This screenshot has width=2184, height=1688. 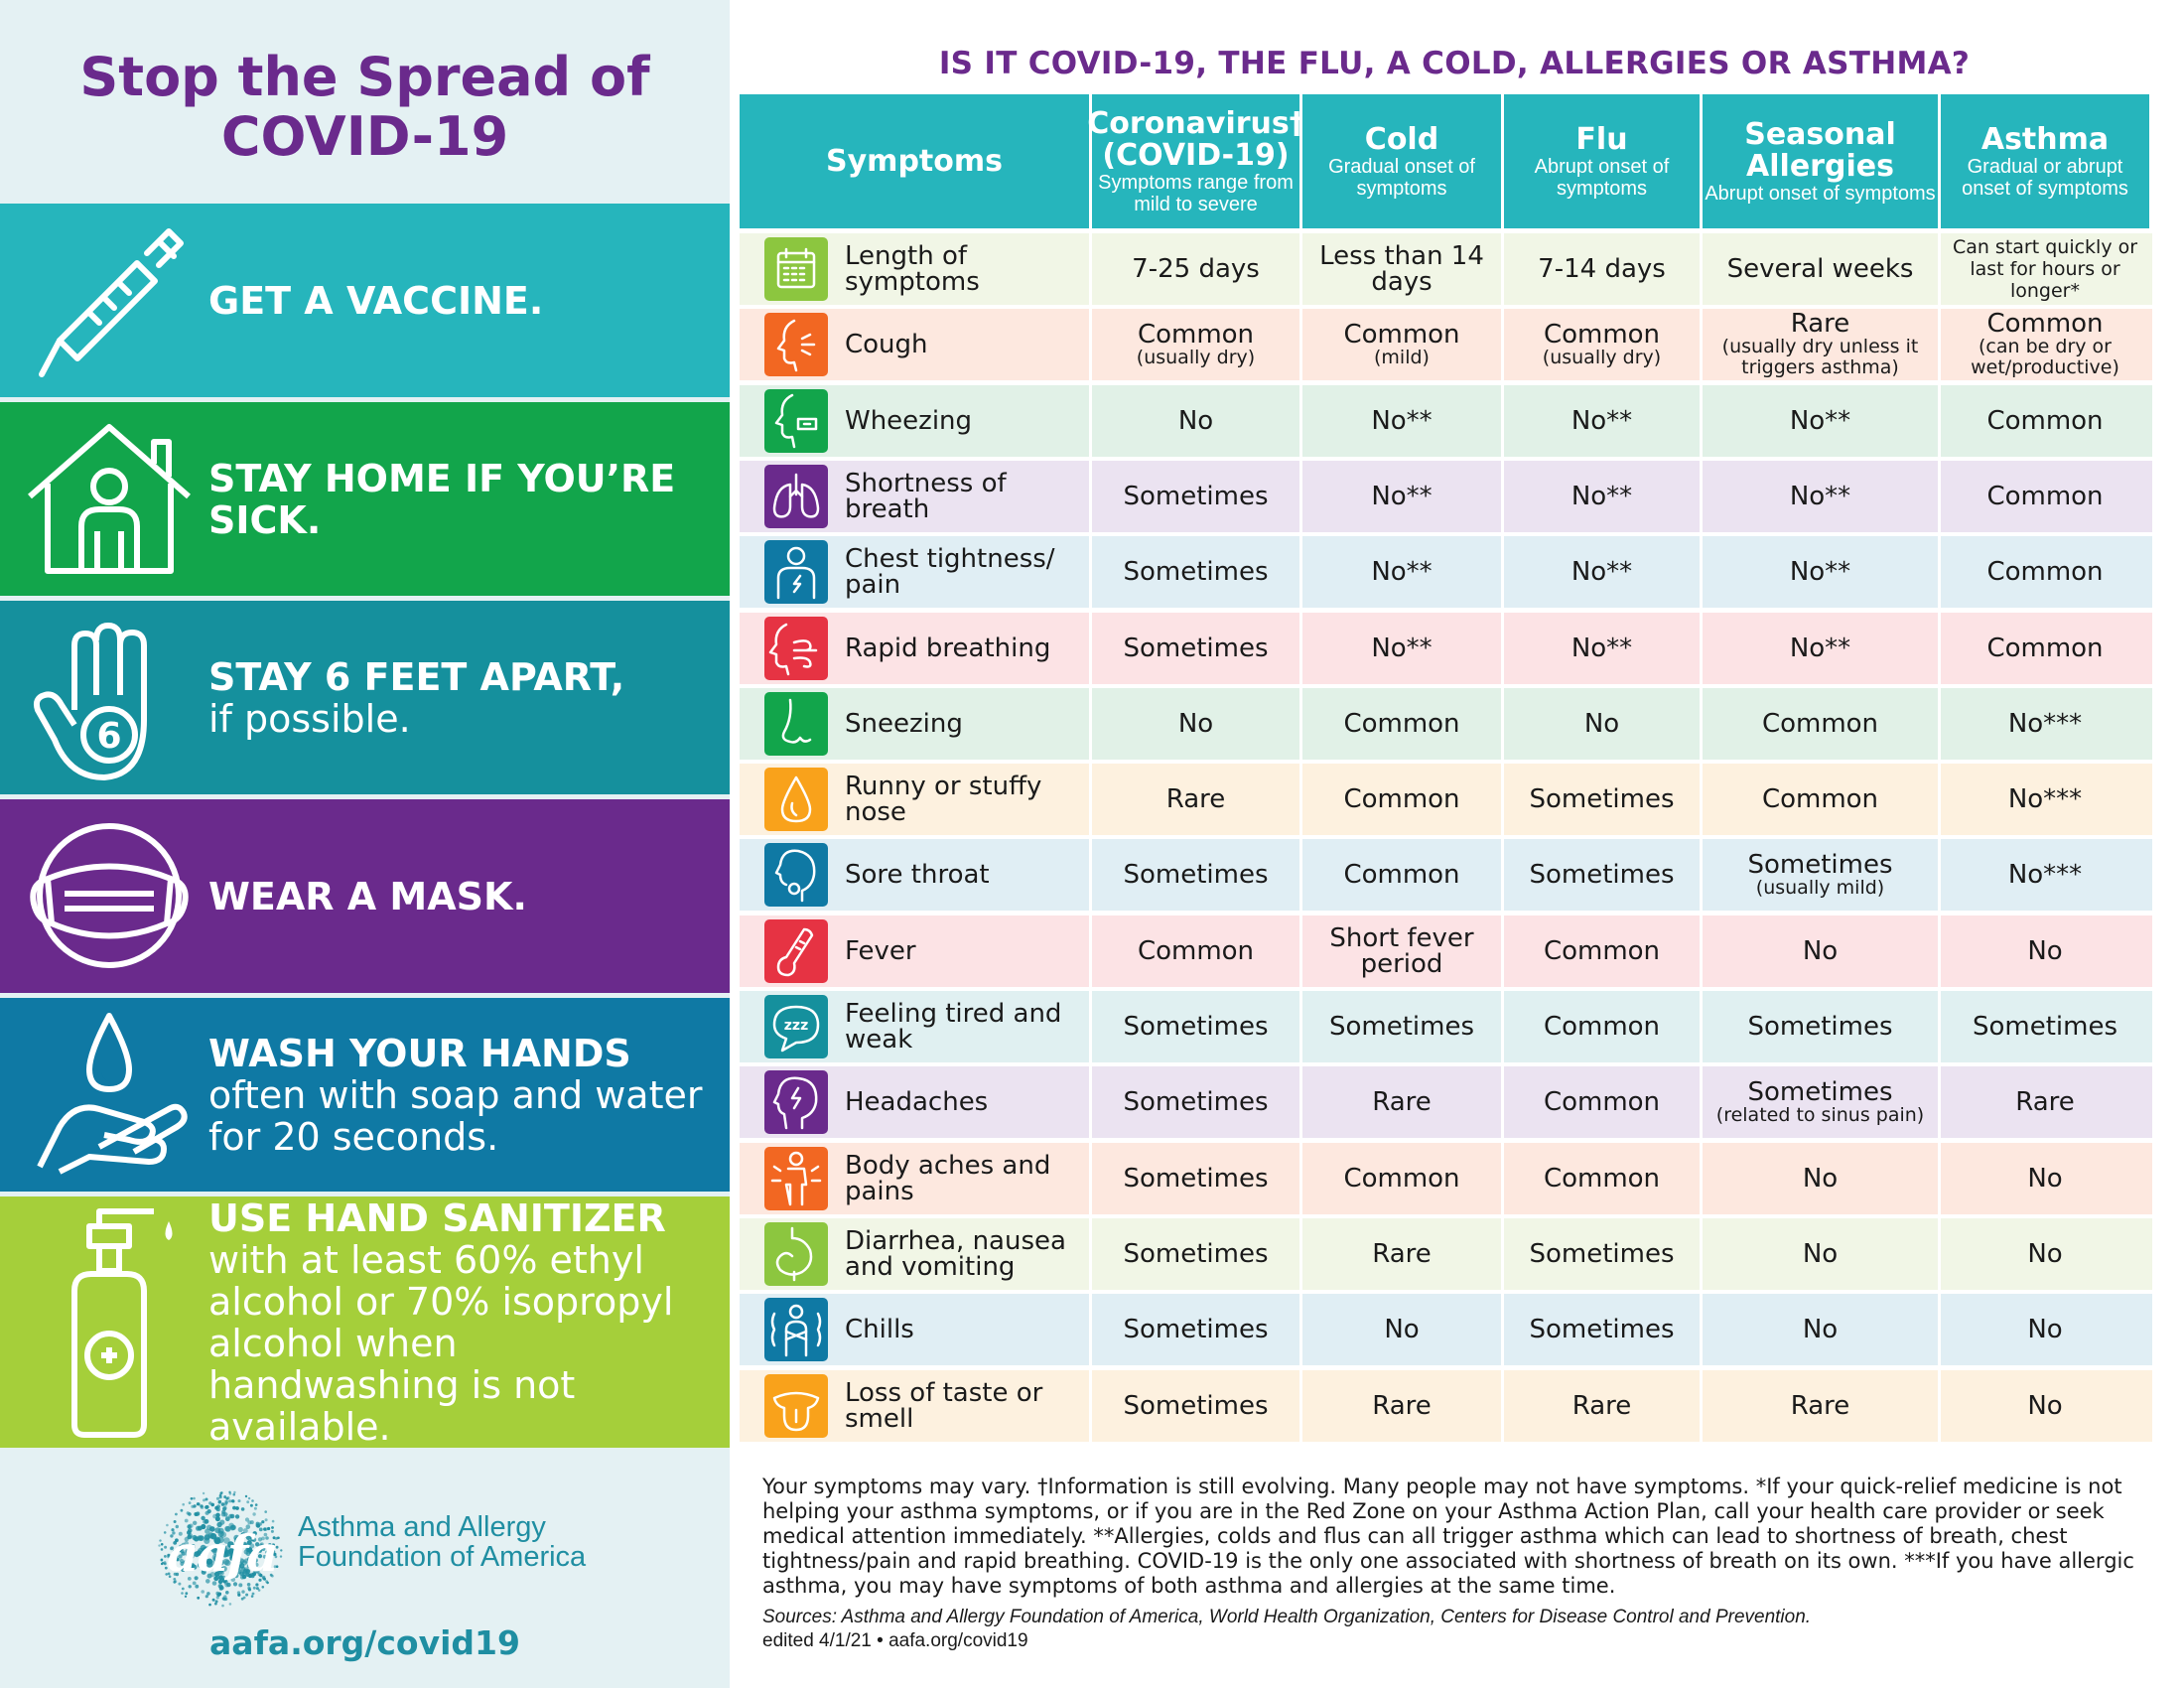 I want to click on symptom-label: Headaches, so click(x=917, y=1102).